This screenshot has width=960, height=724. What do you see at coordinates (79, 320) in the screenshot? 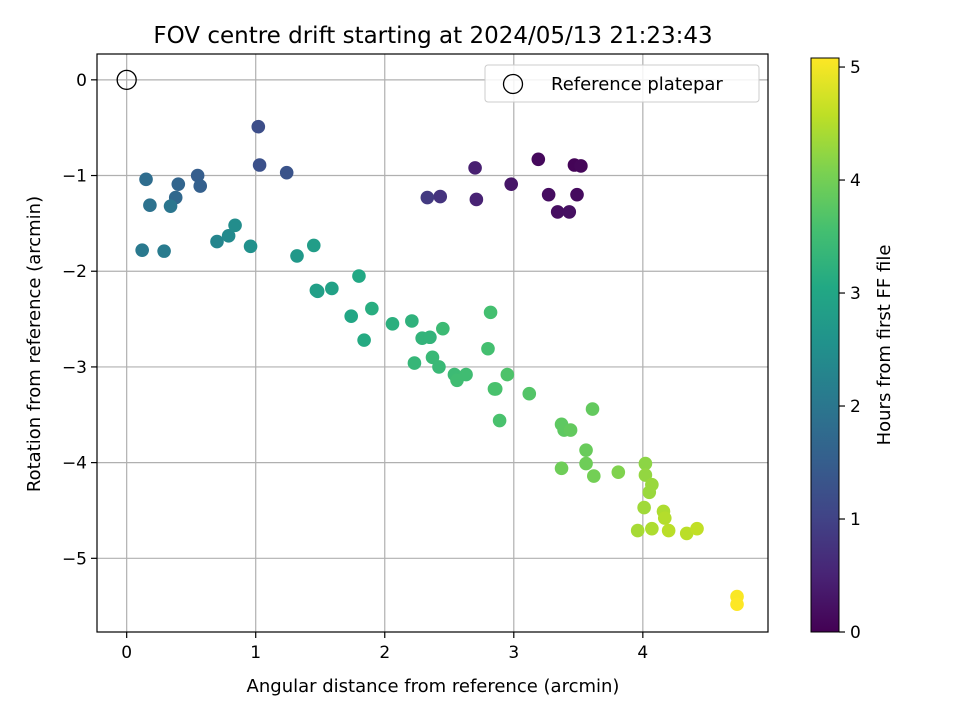
I see `y-axis-ticks: 0 −1 −2 −3 −4 −5` at bounding box center [79, 320].